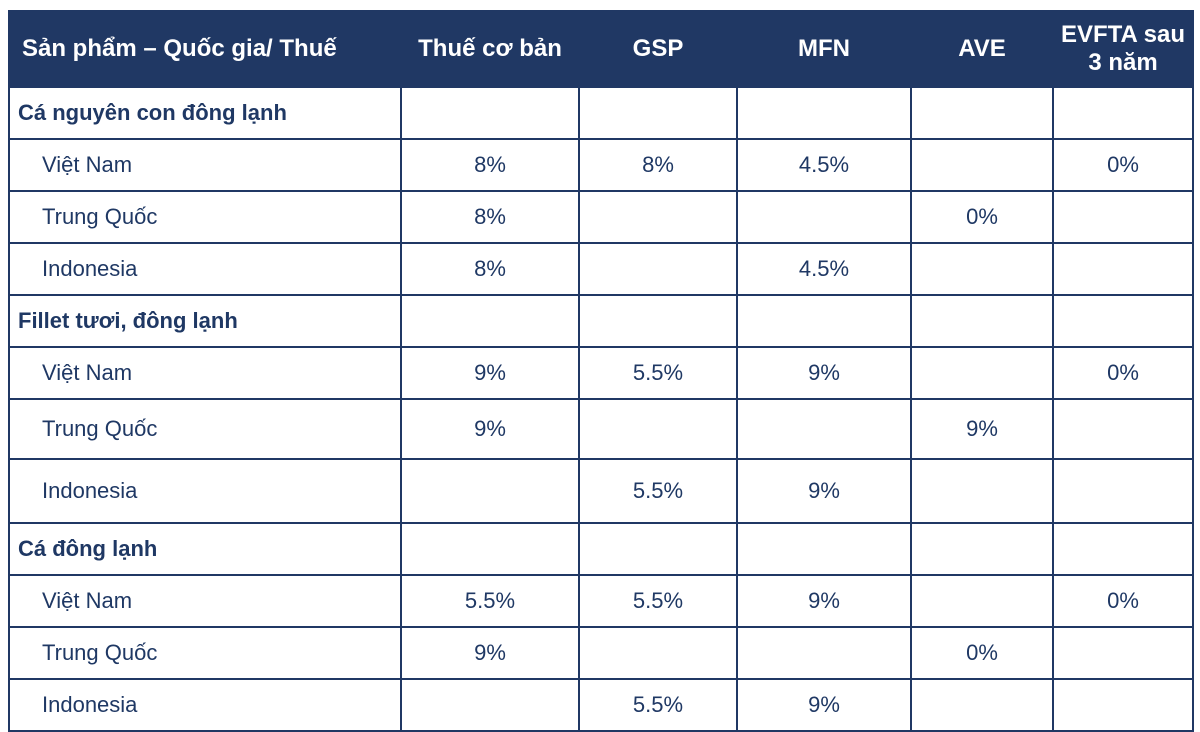 The width and height of the screenshot is (1200, 732). What do you see at coordinates (1123, 49) in the screenshot?
I see `header-evfta-3-years: EVFTA sau 3 năm` at bounding box center [1123, 49].